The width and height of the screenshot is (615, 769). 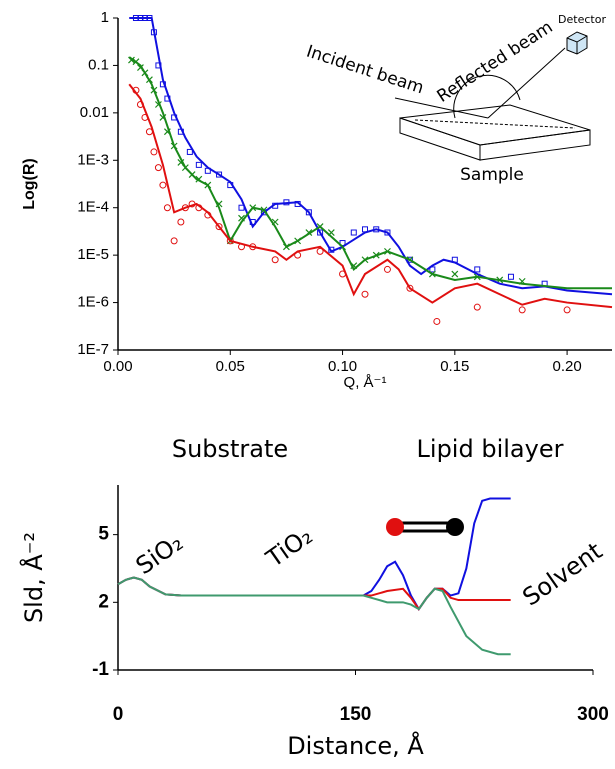 What do you see at coordinates (118, 714) in the screenshot?
I see `x-tick-label: 0` at bounding box center [118, 714].